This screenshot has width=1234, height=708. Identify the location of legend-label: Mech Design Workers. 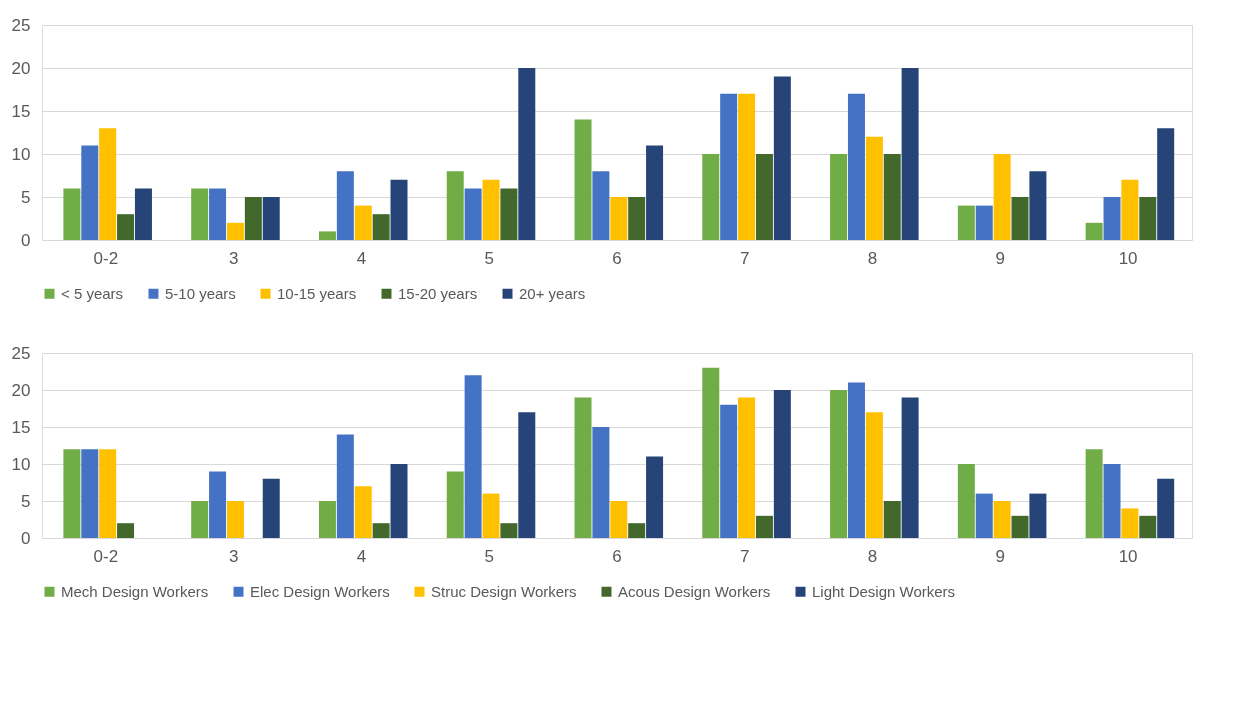
(135, 591).